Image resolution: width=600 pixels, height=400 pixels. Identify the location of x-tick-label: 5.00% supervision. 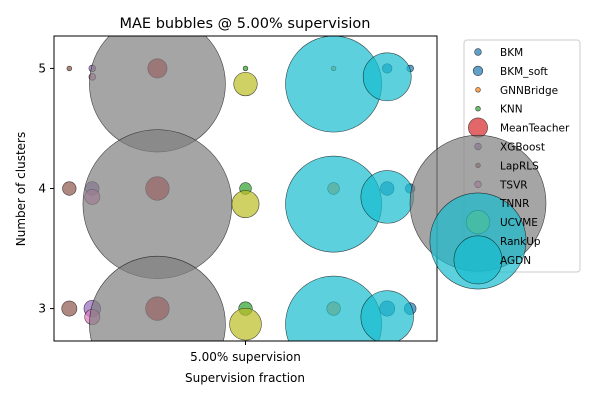
(245, 357).